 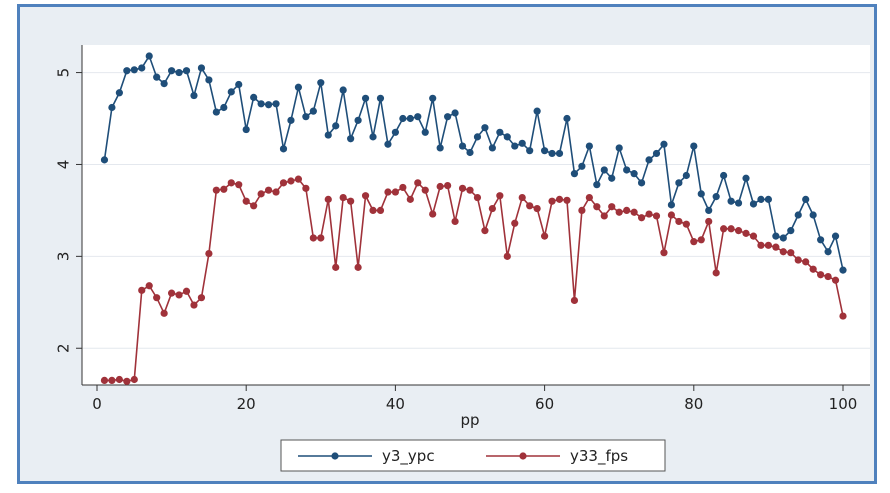 What do you see at coordinates (64, 257) in the screenshot?
I see `y-tick-label: 3` at bounding box center [64, 257].